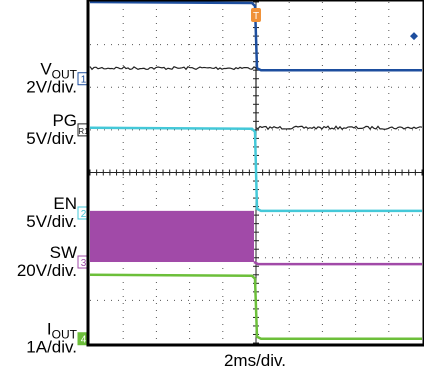 The width and height of the screenshot is (424, 376). I want to click on cursor-marker, so click(414, 36).